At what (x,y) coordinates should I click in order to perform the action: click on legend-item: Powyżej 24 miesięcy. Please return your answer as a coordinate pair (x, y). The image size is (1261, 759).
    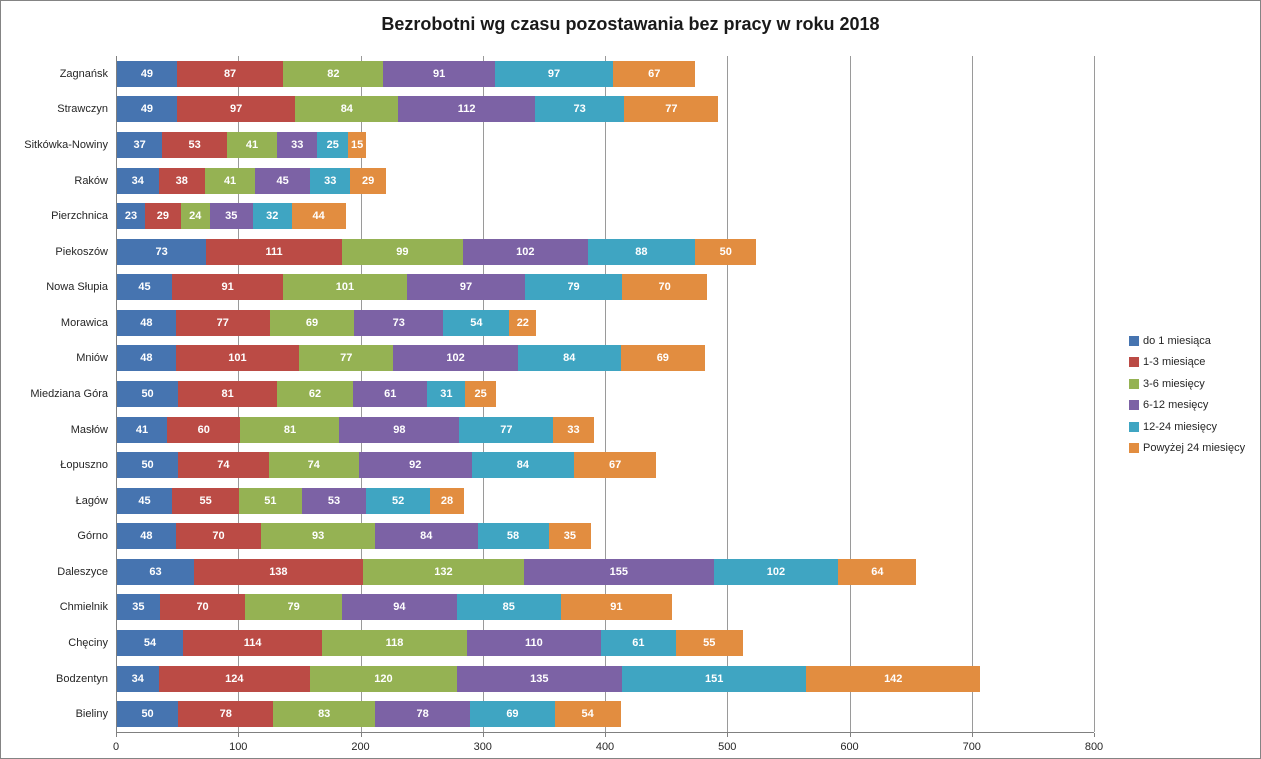
    Looking at the image, I should click on (1187, 448).